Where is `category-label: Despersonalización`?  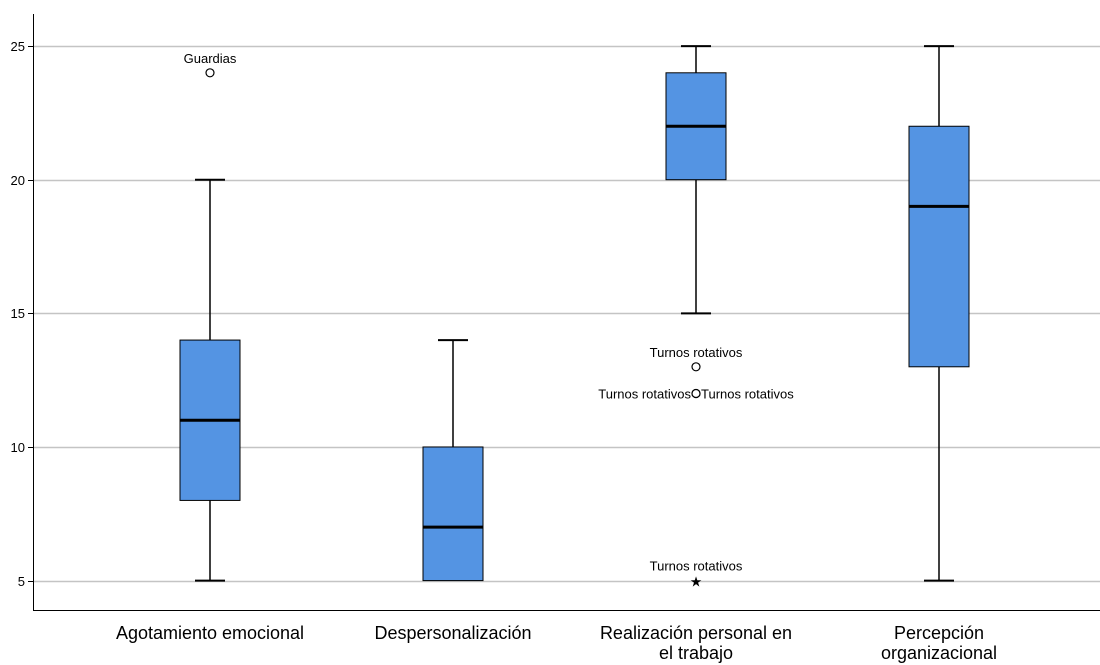
category-label: Despersonalización is located at coordinates (452, 633).